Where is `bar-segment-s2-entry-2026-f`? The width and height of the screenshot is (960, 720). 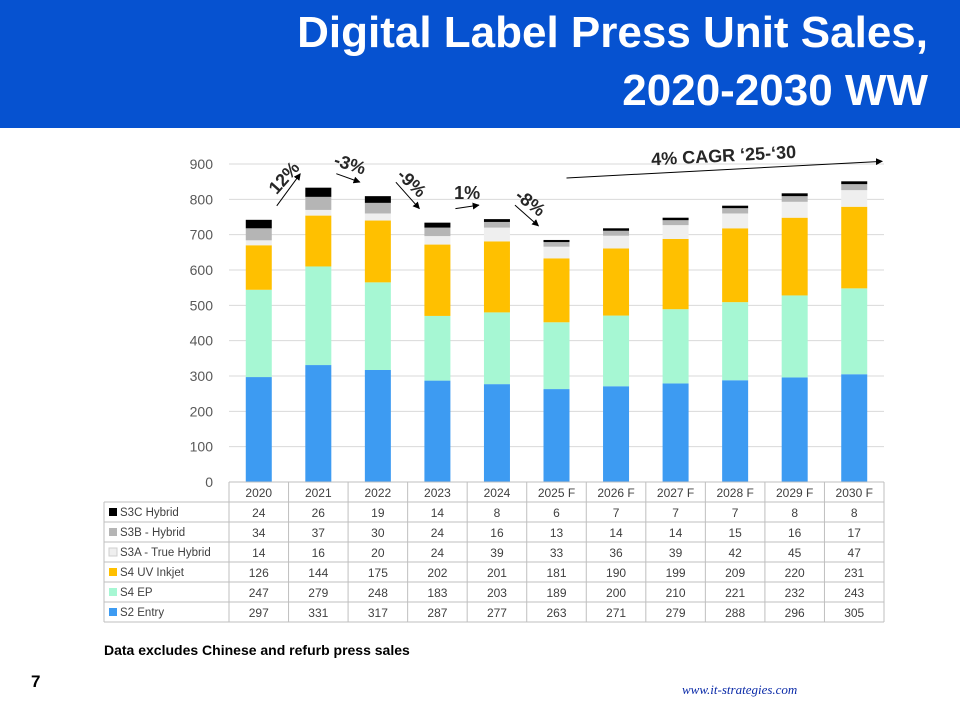
bar-segment-s2-entry-2026-f is located at coordinates (616, 434).